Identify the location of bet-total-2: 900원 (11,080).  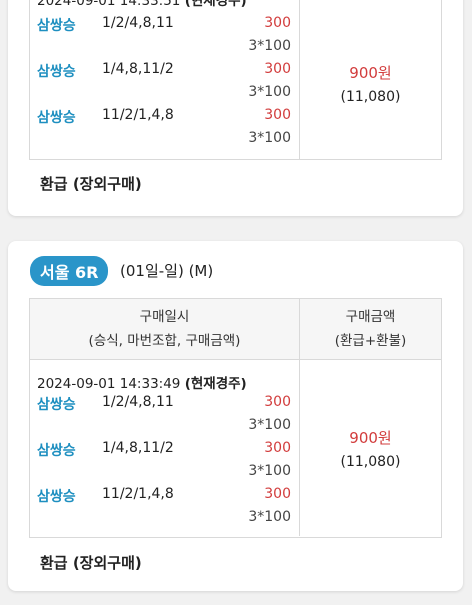
(370, 448).